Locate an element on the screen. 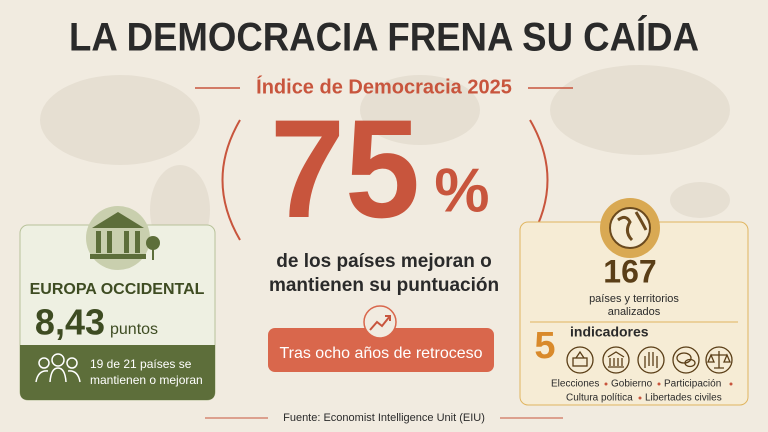 This screenshot has height=432, width=768. score: 8,43 is located at coordinates (70, 322).